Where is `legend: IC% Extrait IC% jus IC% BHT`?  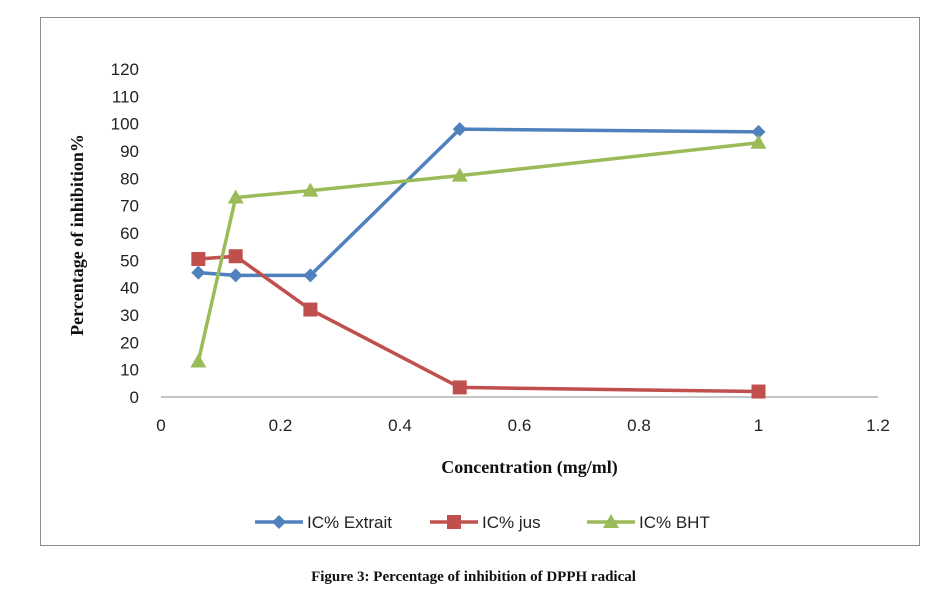 legend: IC% Extrait IC% jus IC% BHT is located at coordinates (482, 522).